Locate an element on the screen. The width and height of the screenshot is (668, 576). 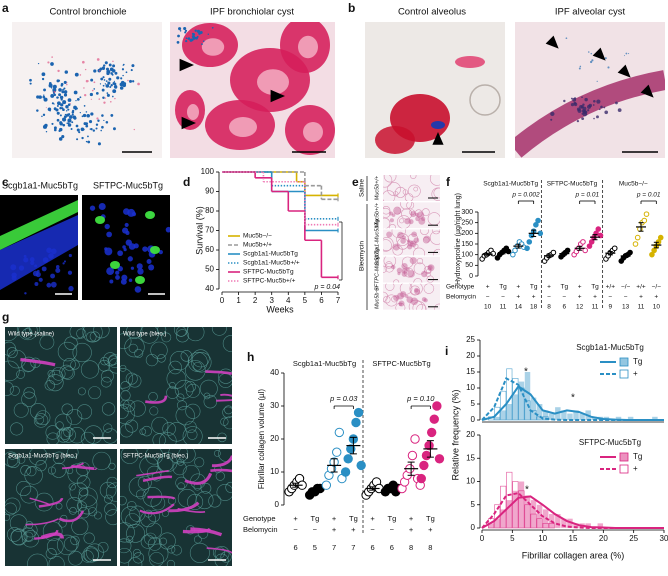
row-label: Belomycin is located at coordinates (260, 529).